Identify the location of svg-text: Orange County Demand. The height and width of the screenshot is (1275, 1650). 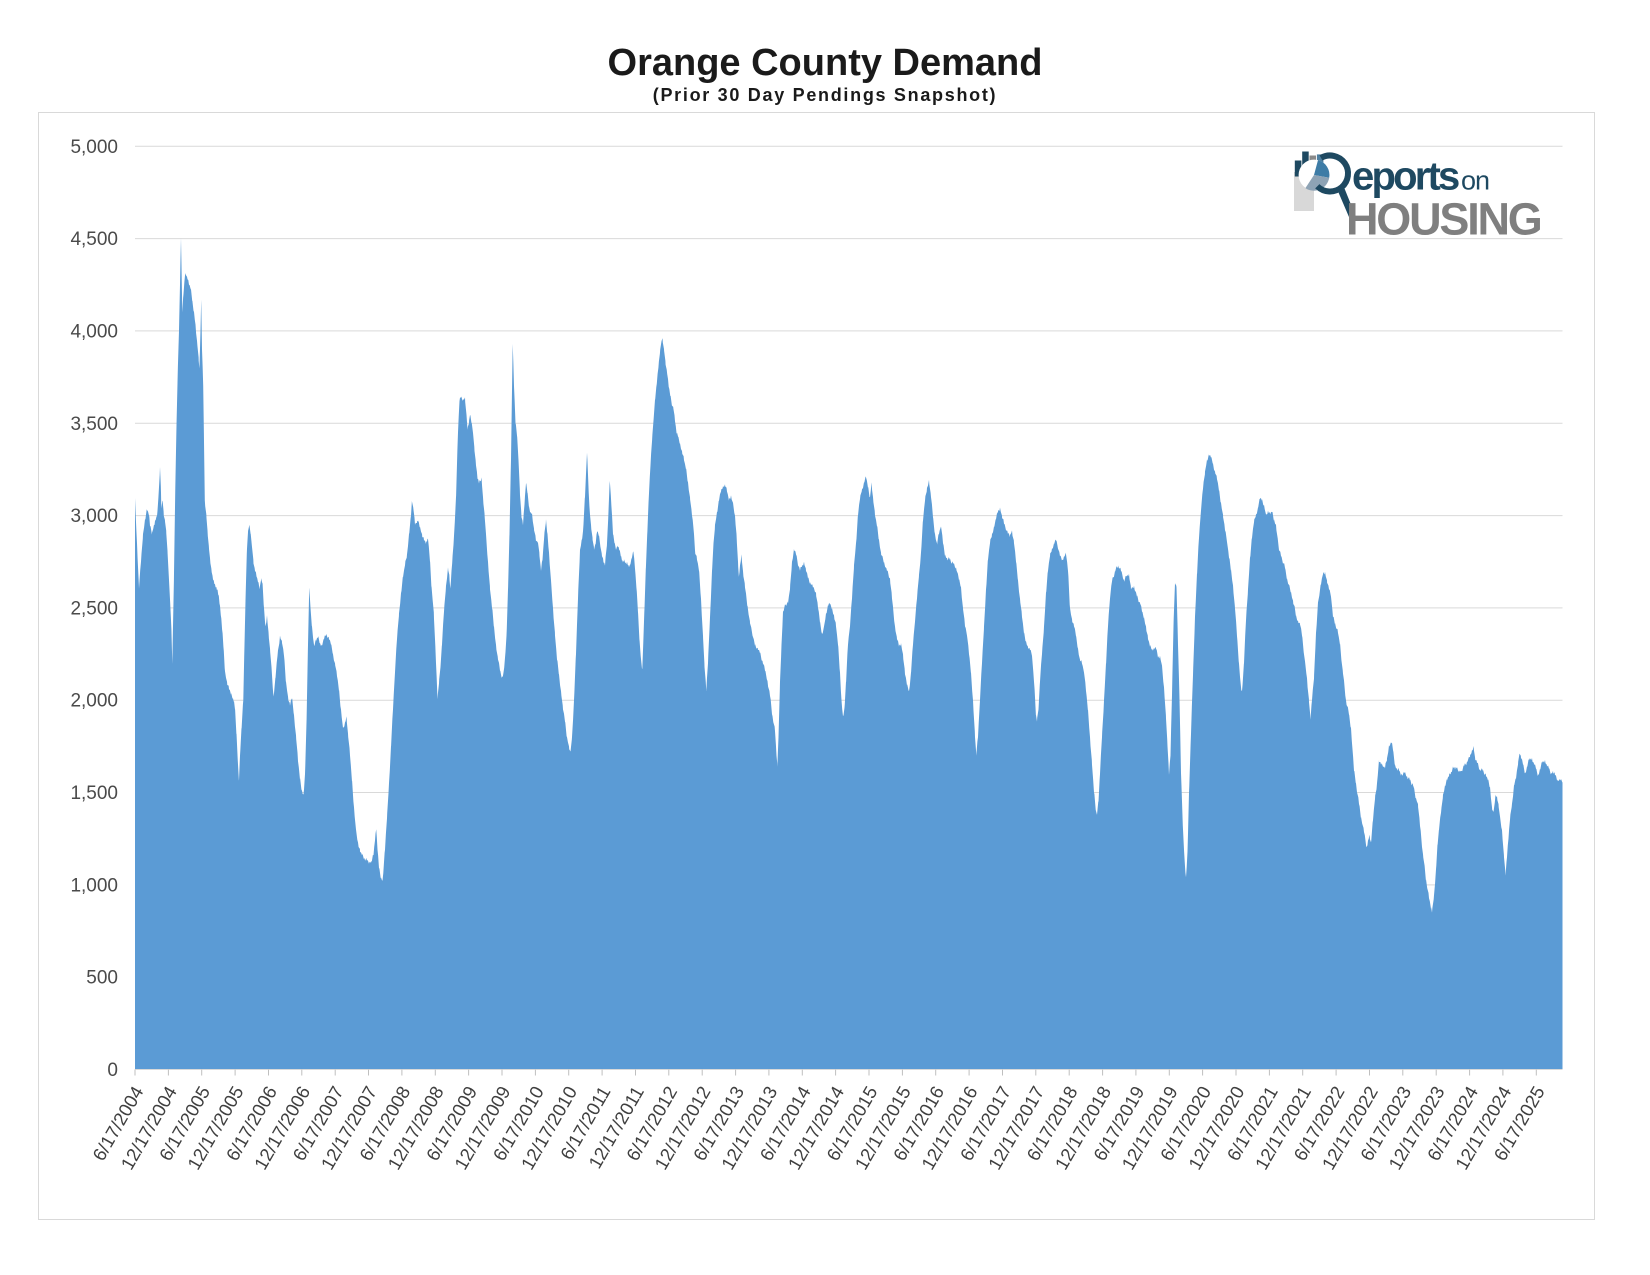
(825, 63).